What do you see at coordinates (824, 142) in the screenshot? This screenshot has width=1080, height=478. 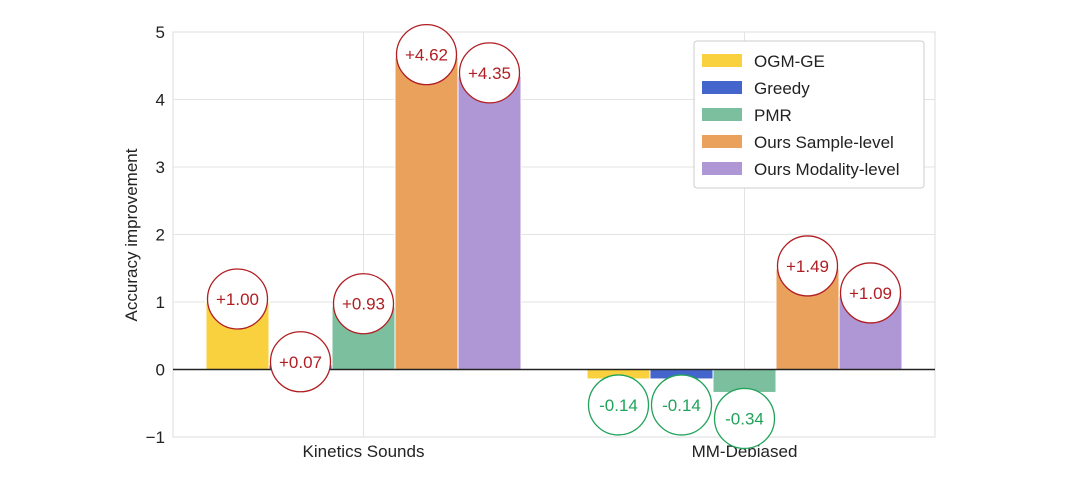 I see `legend-entry: Ours Sample-level` at bounding box center [824, 142].